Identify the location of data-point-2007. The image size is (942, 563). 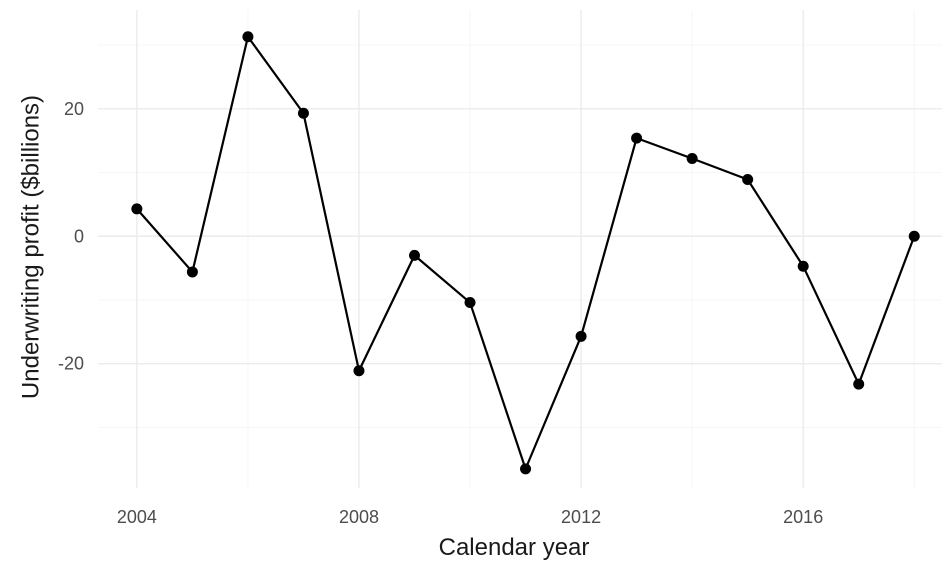
(303, 113).